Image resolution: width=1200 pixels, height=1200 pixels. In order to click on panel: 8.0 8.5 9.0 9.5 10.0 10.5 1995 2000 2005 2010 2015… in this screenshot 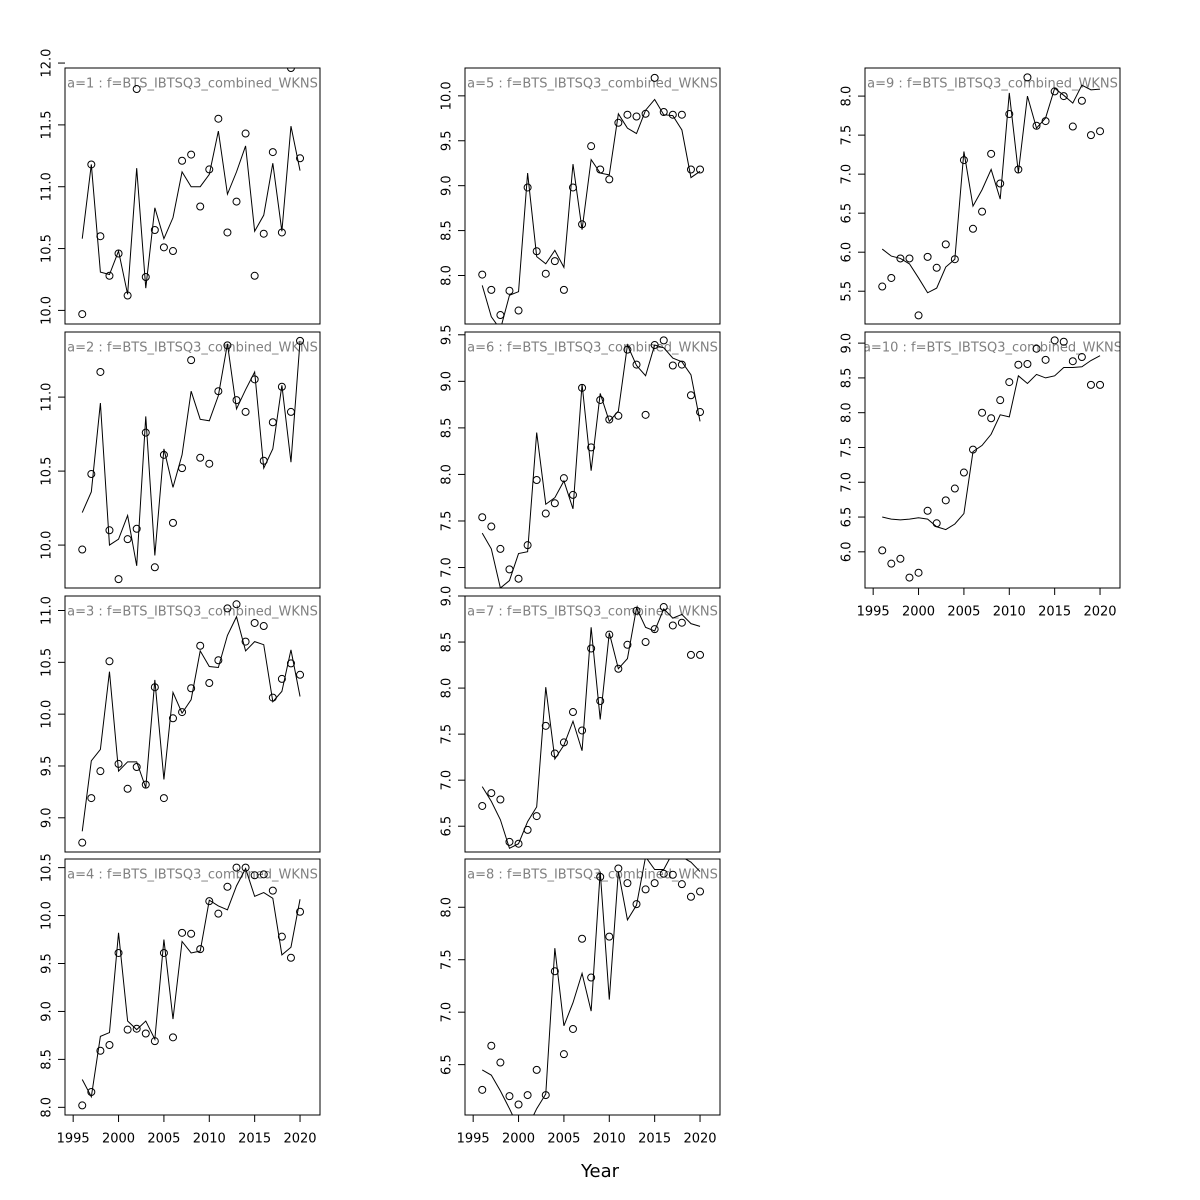, I will do `click(180, 1000)`.